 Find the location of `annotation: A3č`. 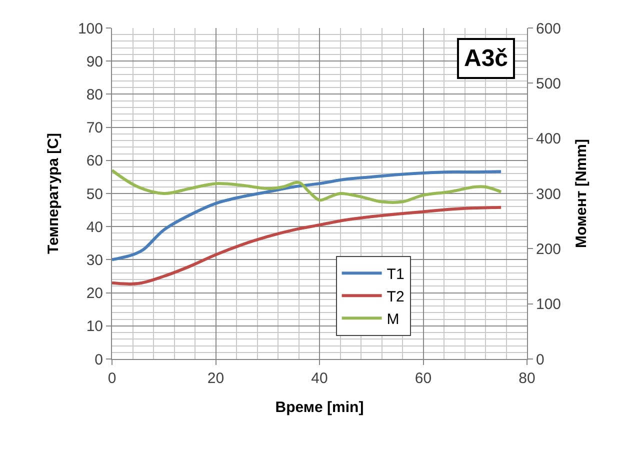

annotation: A3č is located at coordinates (486, 58).